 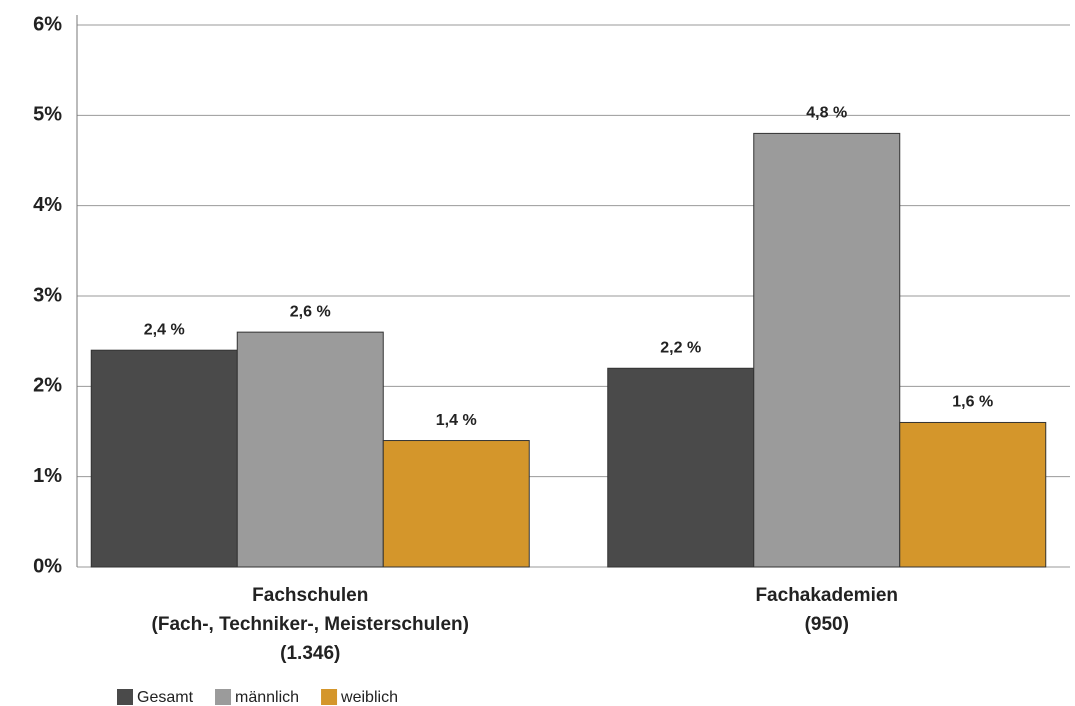 What do you see at coordinates (47, 566) in the screenshot?
I see `y-tick-label: 0%` at bounding box center [47, 566].